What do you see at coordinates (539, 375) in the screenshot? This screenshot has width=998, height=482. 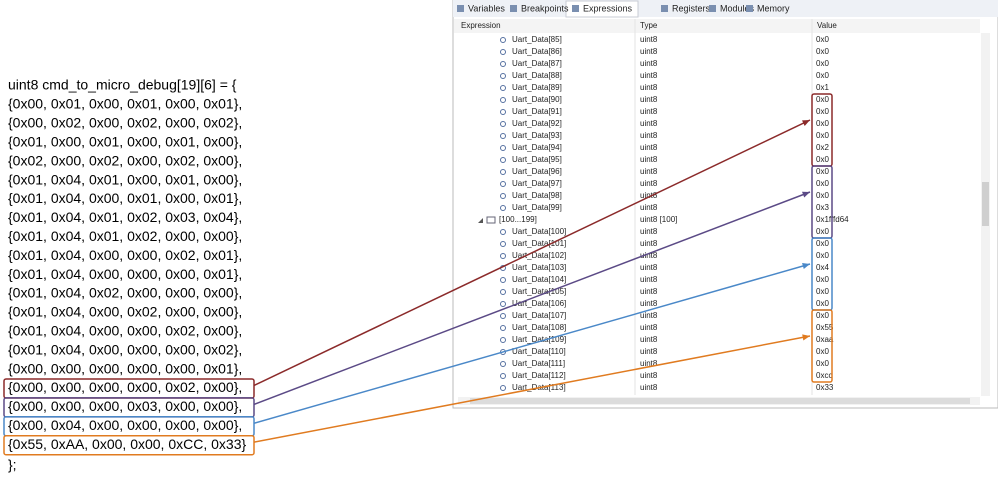 I see `expression: Uart_Data[112]` at bounding box center [539, 375].